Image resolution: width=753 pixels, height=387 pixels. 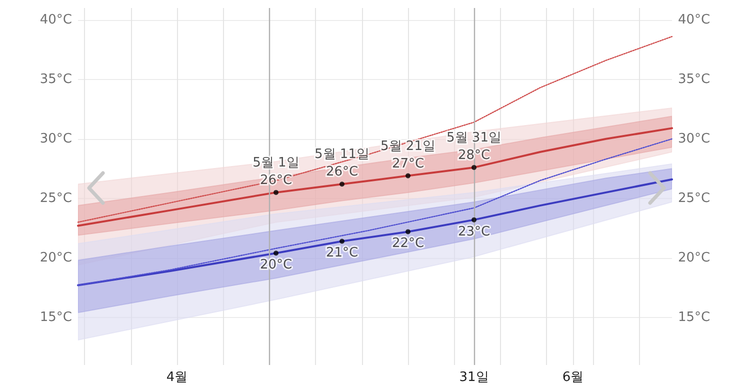 I want to click on y2-tick-label: 20°C, so click(x=694, y=258).